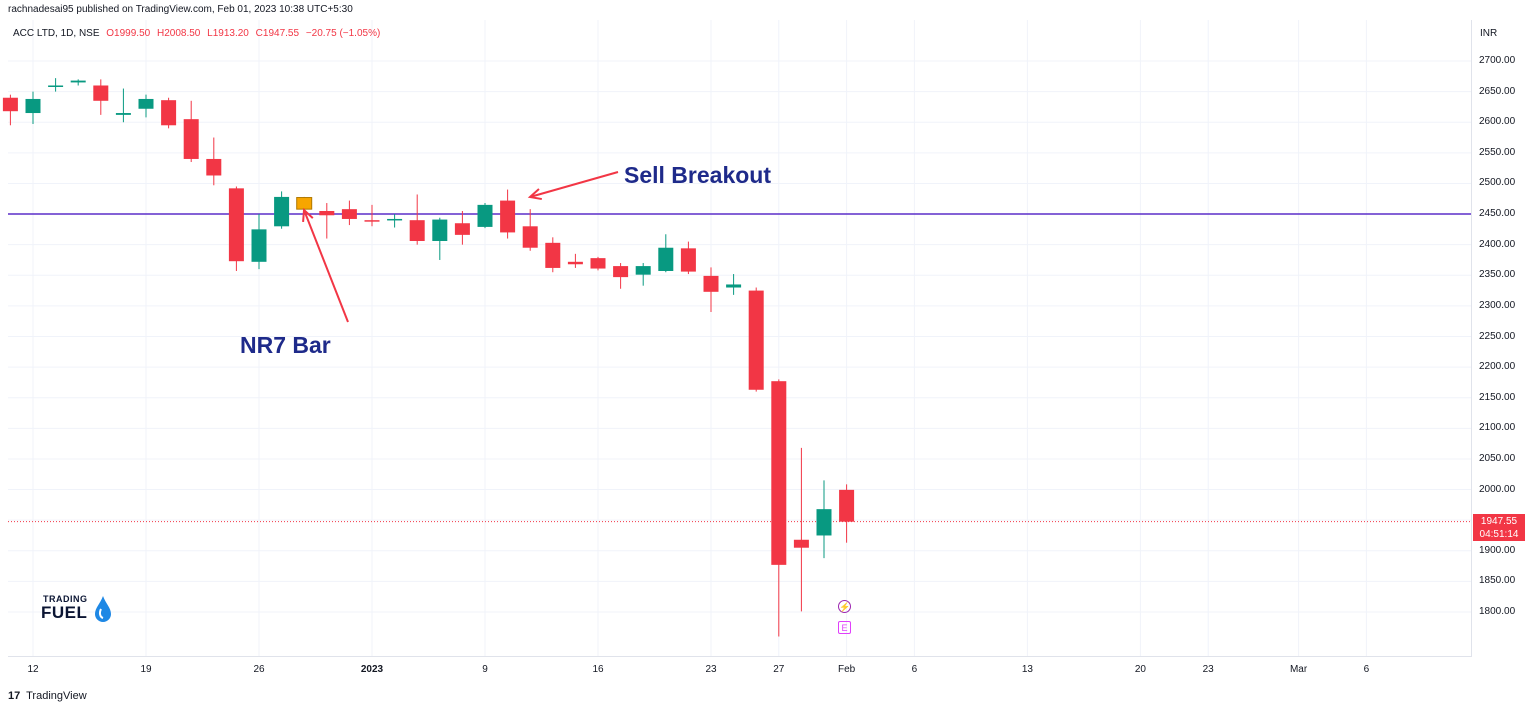 This screenshot has width=1536, height=712. Describe the element at coordinates (1499, 527) in the screenshot. I see `last-price-tag: 1947.55 04:51:14` at that location.